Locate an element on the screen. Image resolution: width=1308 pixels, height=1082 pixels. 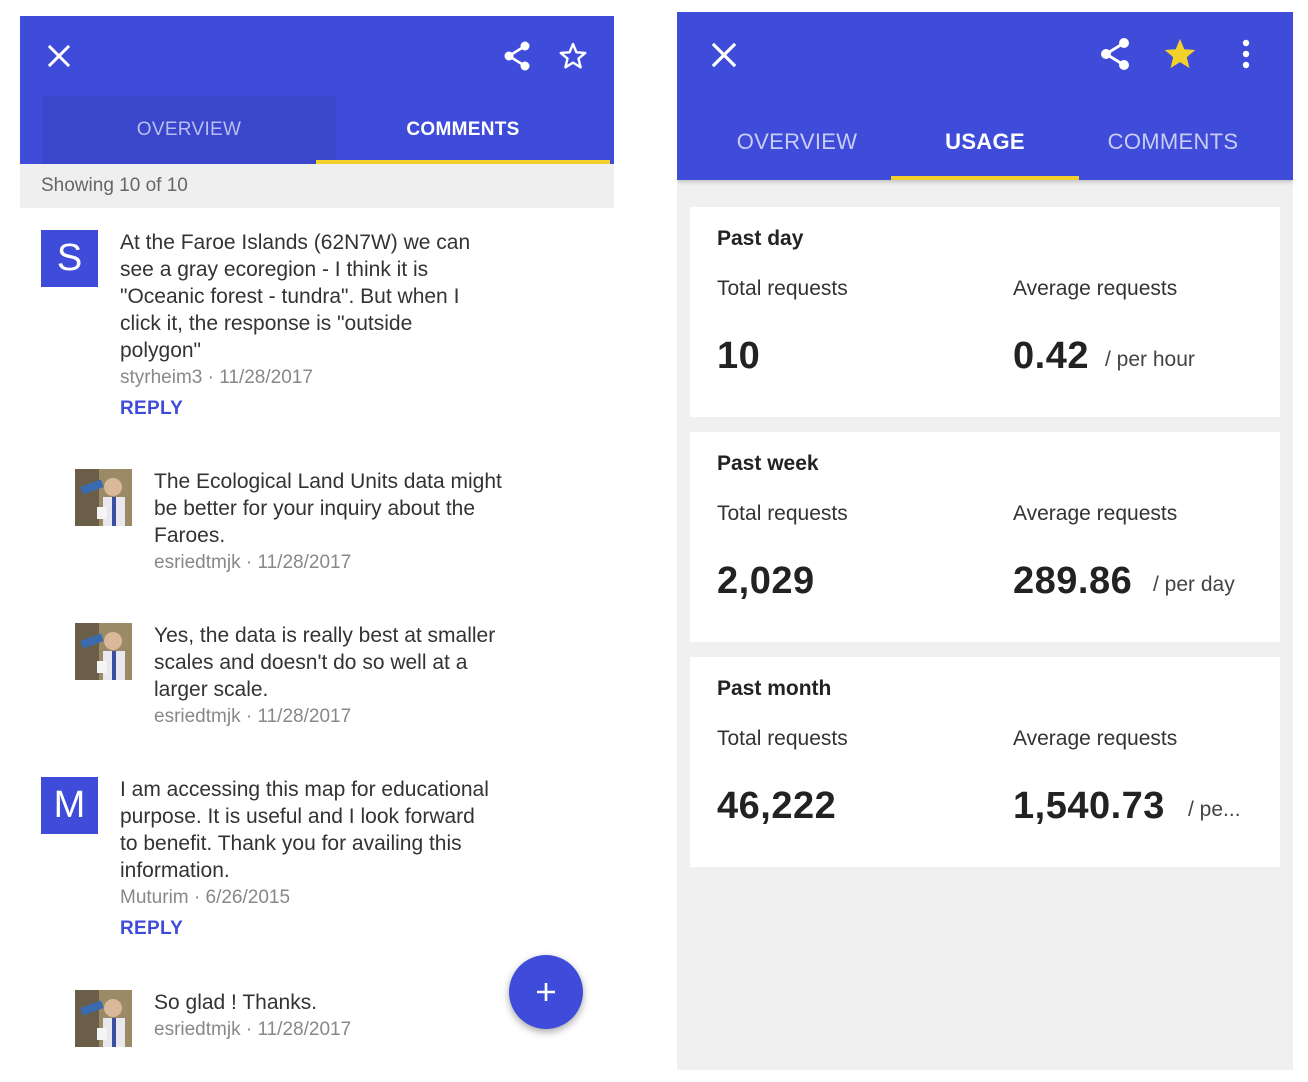
star-filled-icon is located at coordinates (1180, 53).